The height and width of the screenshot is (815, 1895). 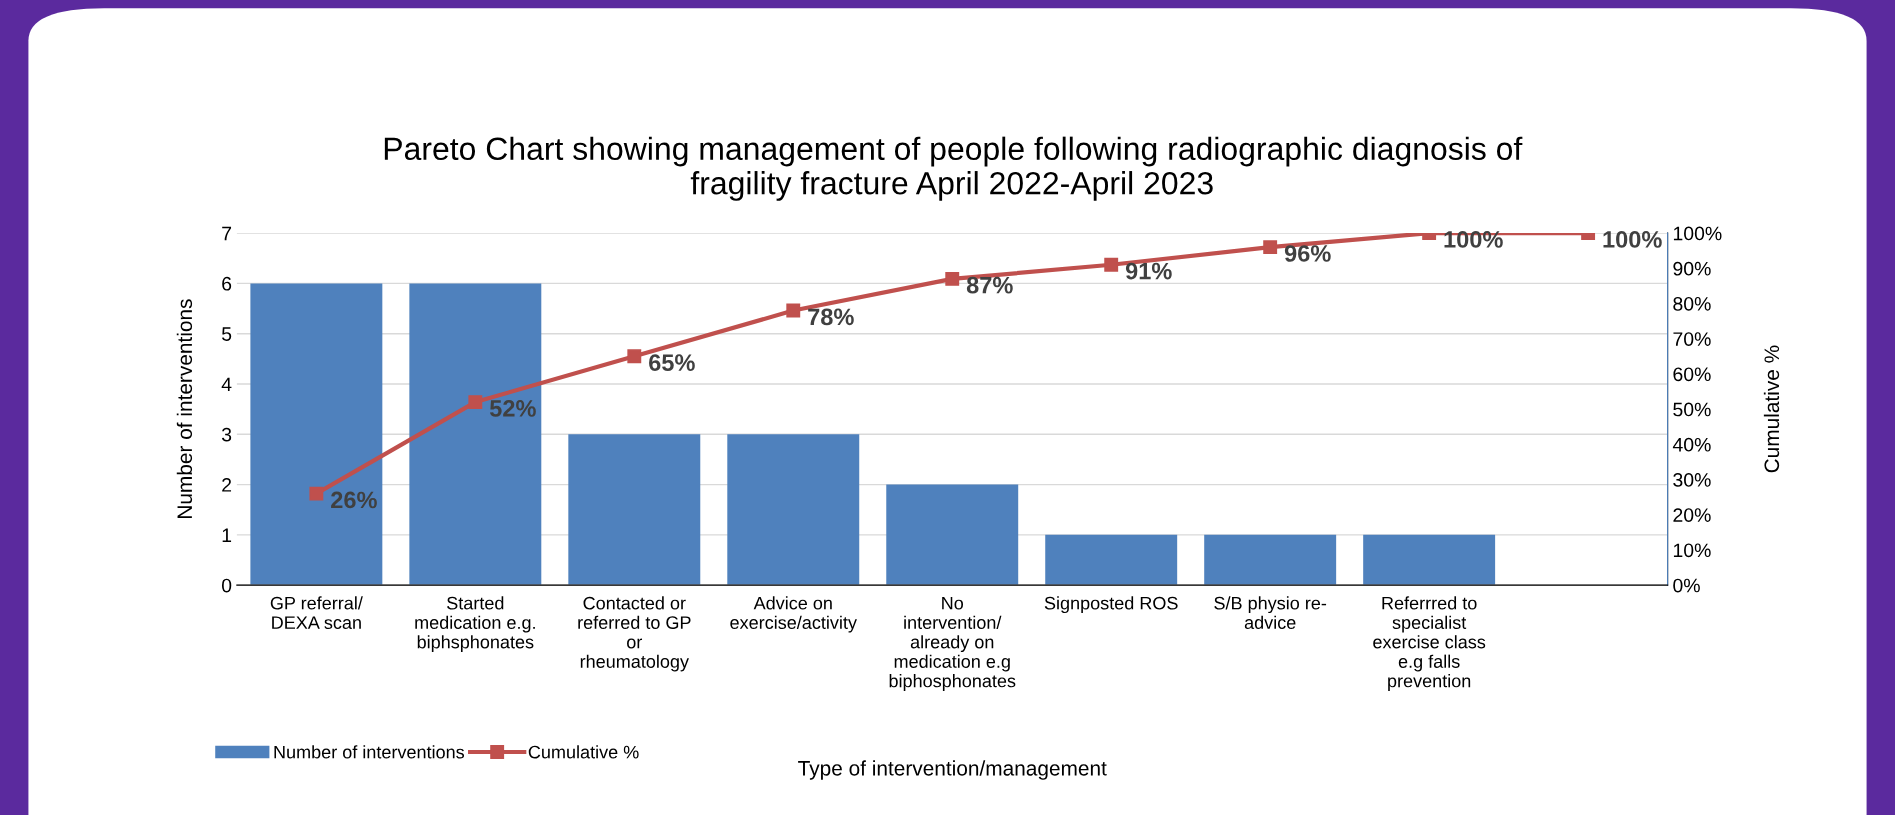 What do you see at coordinates (369, 752) in the screenshot?
I see `legend-label: Number of interventions` at bounding box center [369, 752].